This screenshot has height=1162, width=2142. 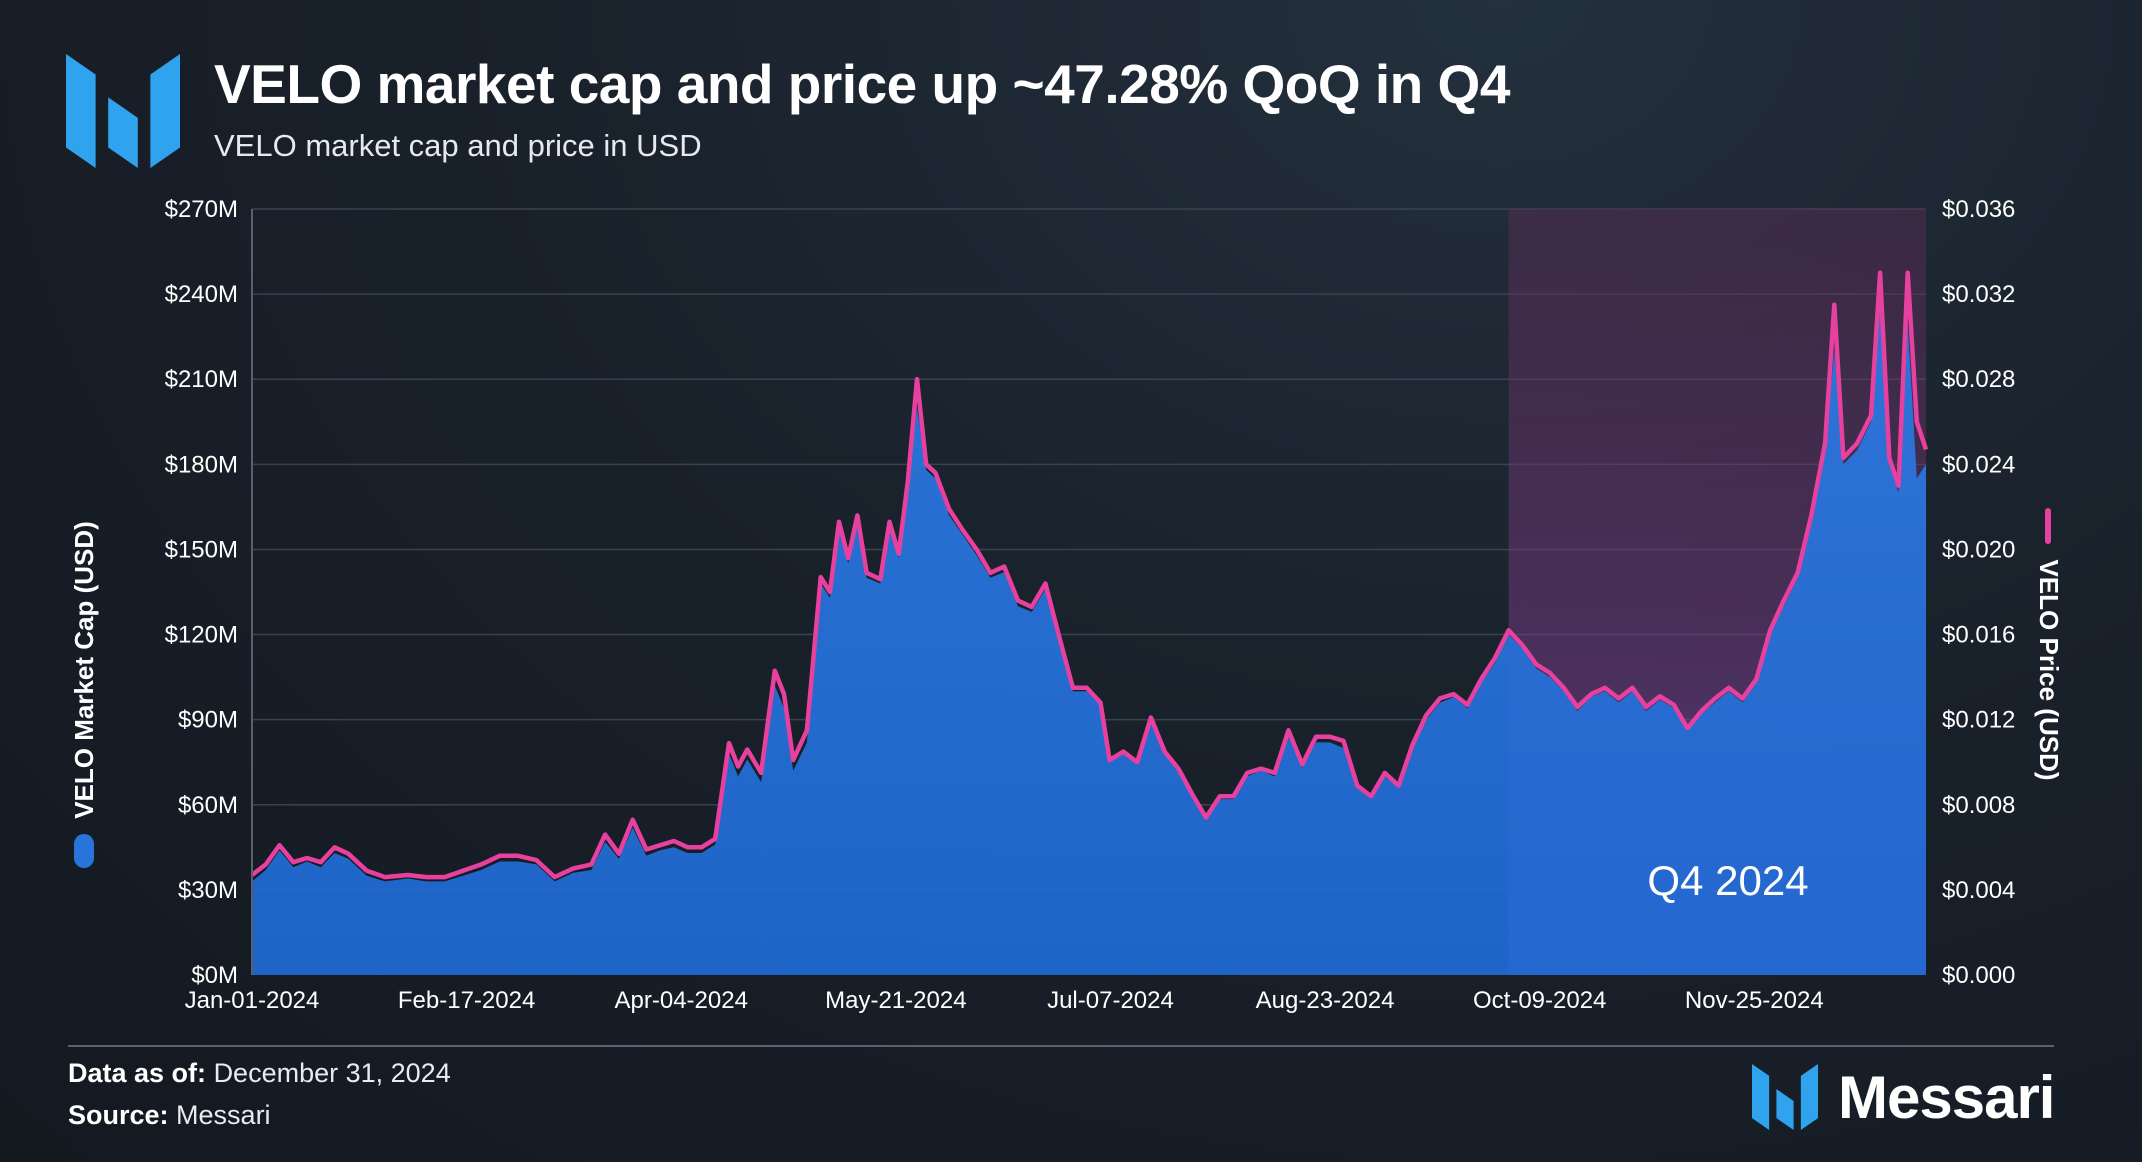 What do you see at coordinates (458, 145) in the screenshot?
I see `page-subtitle: VELO market cap and price in USD` at bounding box center [458, 145].